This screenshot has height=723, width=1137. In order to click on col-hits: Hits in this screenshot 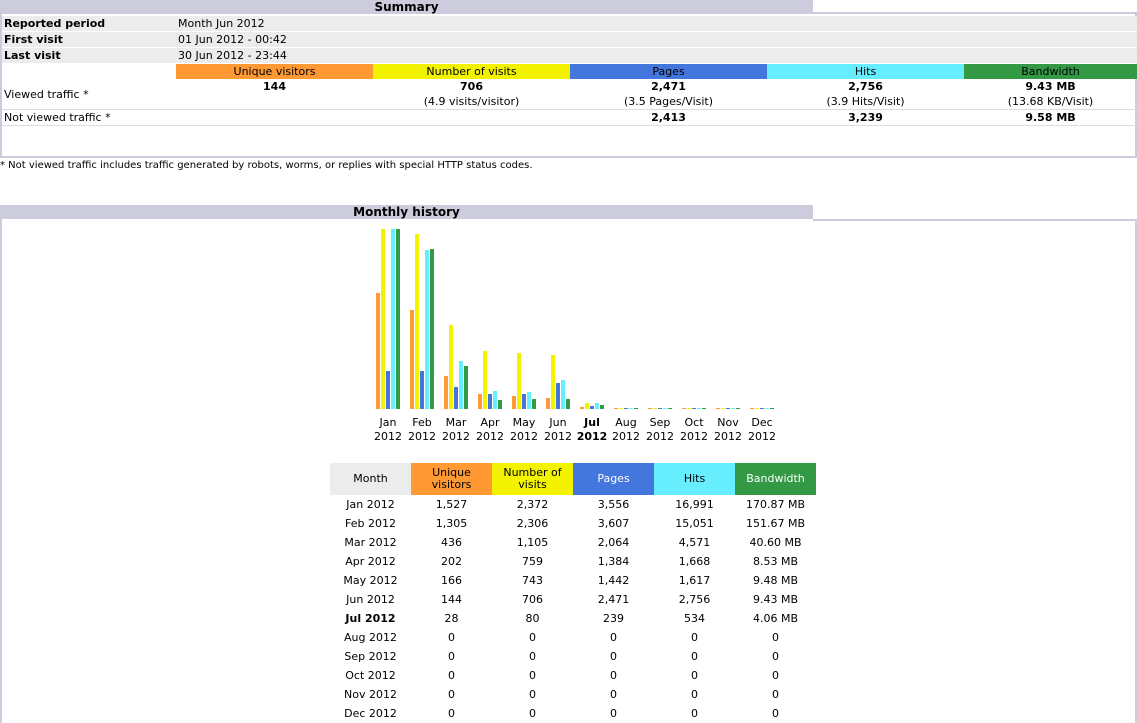, I will do `click(865, 71)`.